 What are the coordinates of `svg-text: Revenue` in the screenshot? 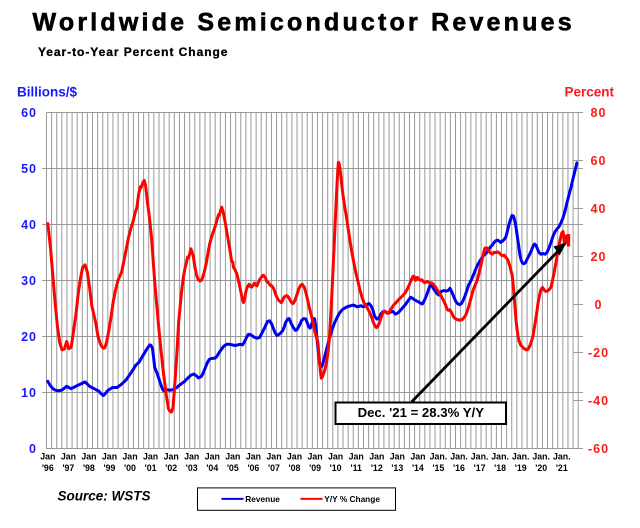 It's located at (262, 499).